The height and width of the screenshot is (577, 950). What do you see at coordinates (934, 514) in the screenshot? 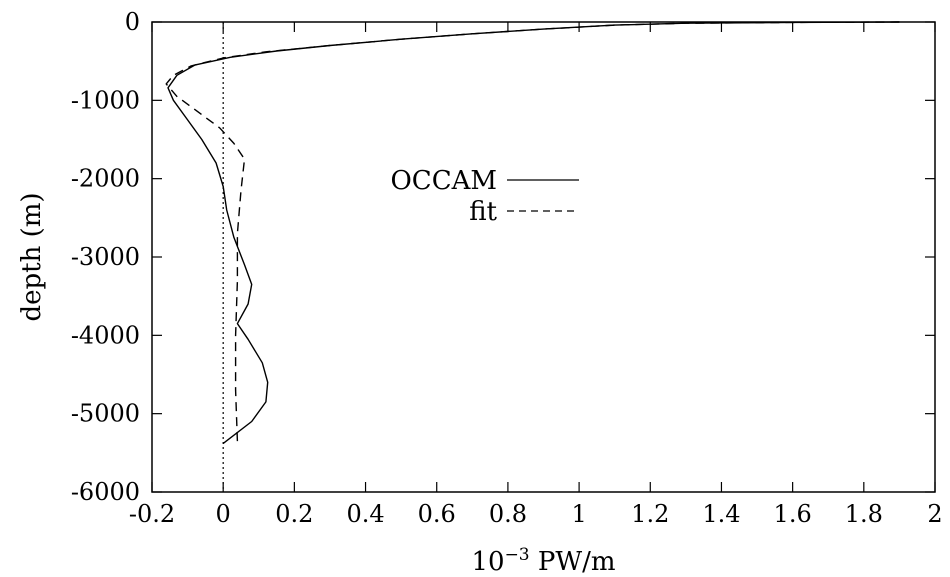
I see `x-tick-label: 2` at bounding box center [934, 514].